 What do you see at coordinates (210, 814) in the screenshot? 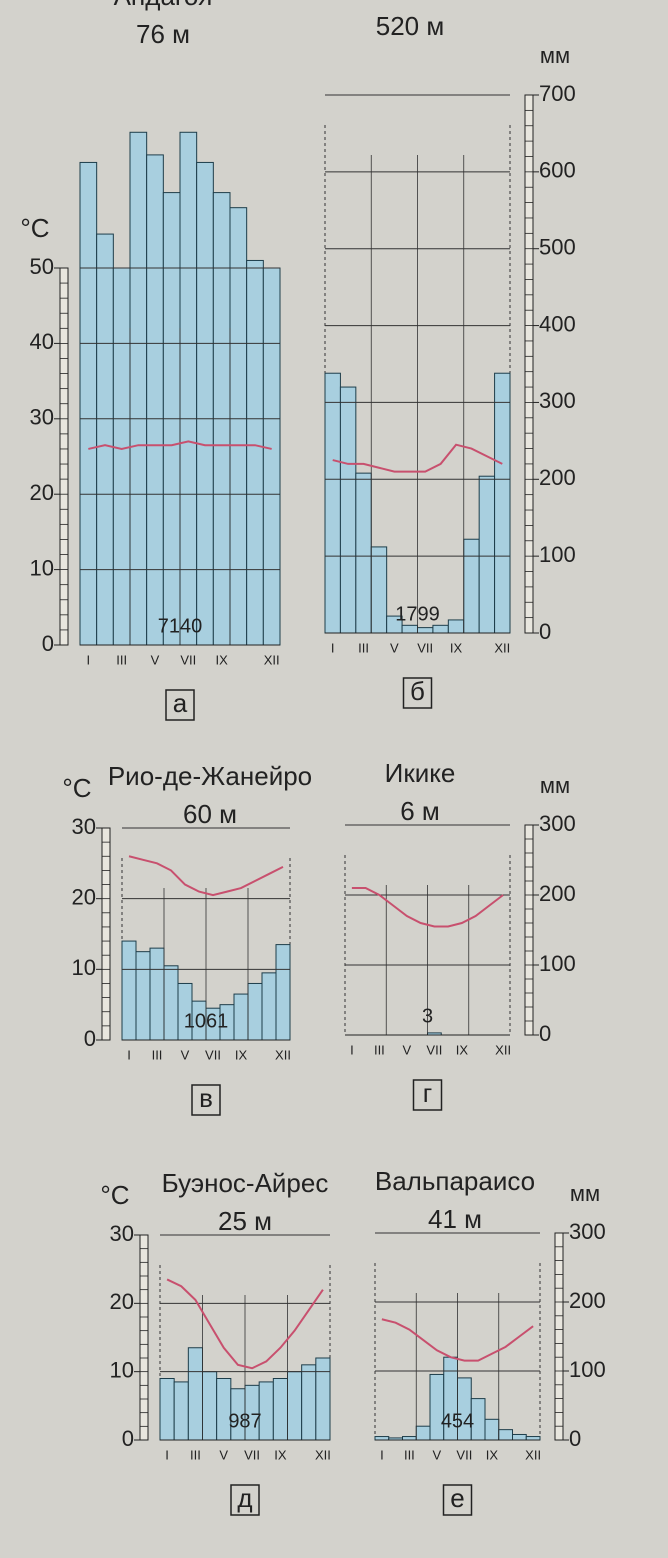
I see `altitude: 60 м` at bounding box center [210, 814].